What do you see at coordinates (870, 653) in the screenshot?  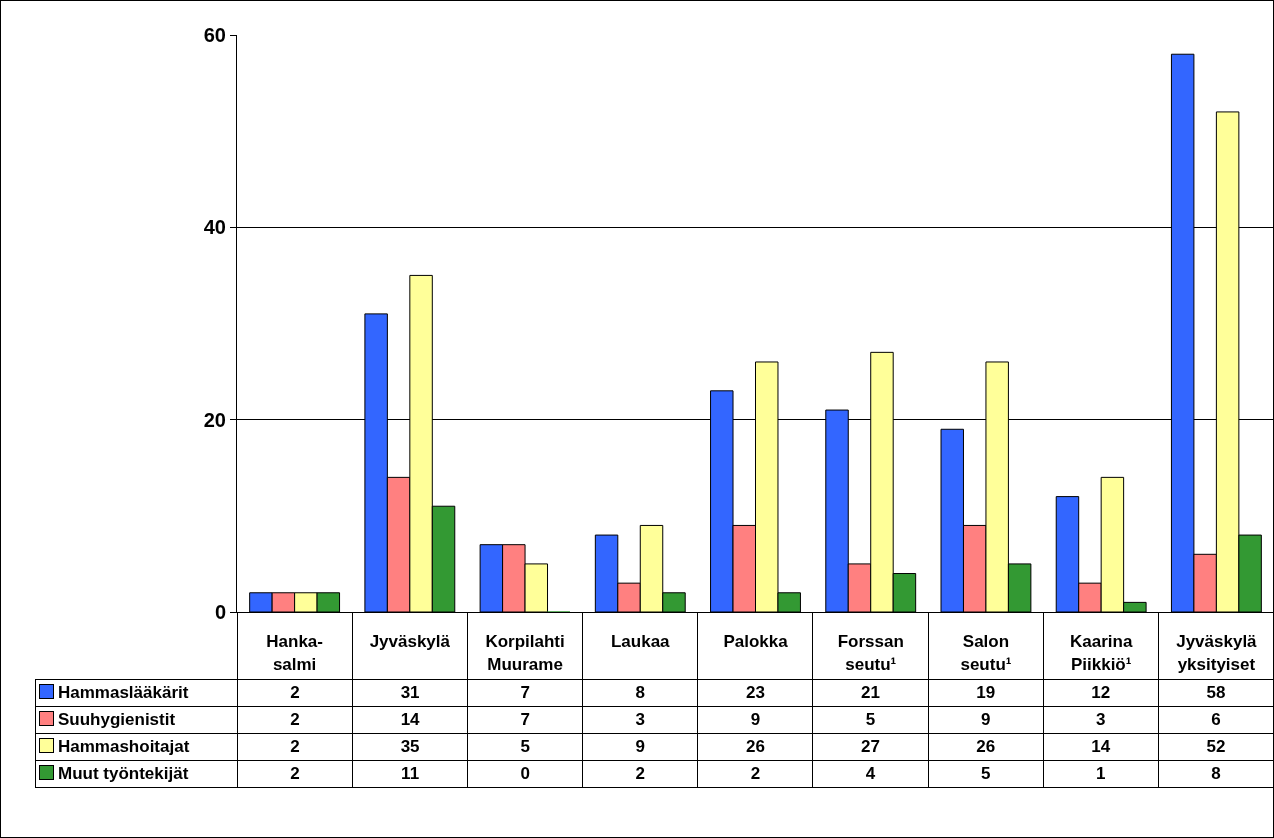 I see `x-tick-label: Forssan seutu¹` at bounding box center [870, 653].